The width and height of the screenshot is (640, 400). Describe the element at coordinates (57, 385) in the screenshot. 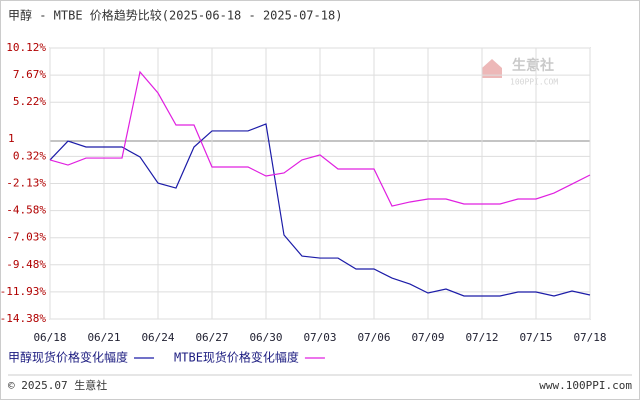

I see `footer-left: © 2025.07 生意社` at that location.